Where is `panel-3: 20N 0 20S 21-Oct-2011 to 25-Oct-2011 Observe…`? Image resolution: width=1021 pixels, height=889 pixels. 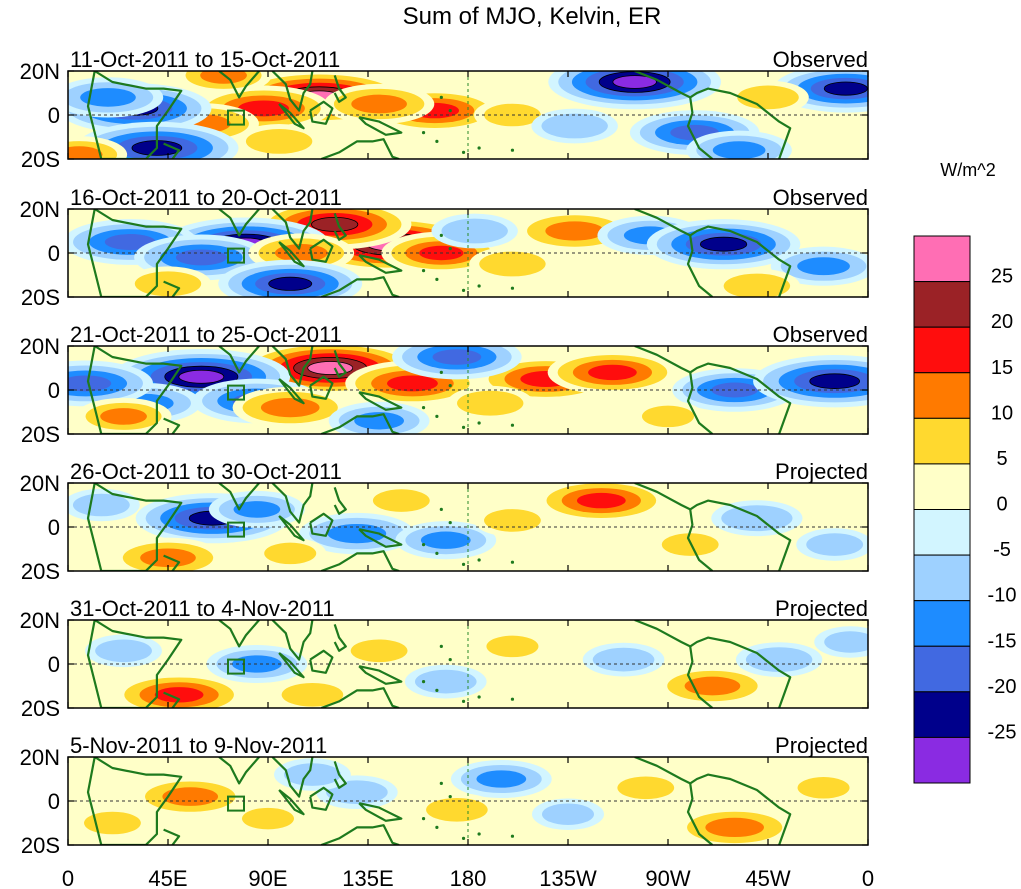 panel-3: 20N 0 20S 21-Oct-2011 to 25-Oct-2011 Observe… is located at coordinates (444, 384).